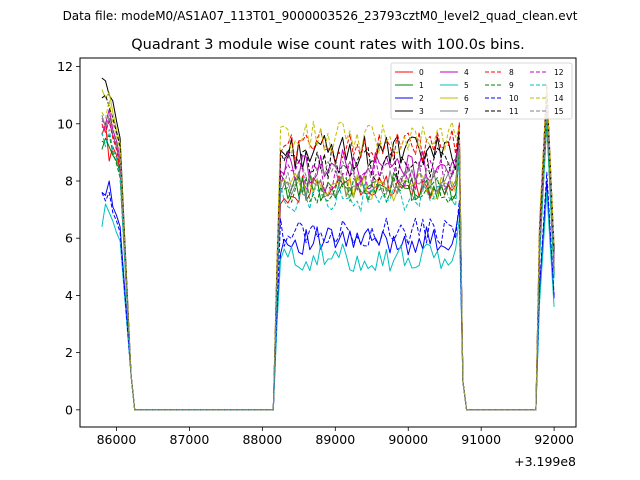 The image size is (640, 480). What do you see at coordinates (69, 352) in the screenshot?
I see `y-tick-label: 2` at bounding box center [69, 352].